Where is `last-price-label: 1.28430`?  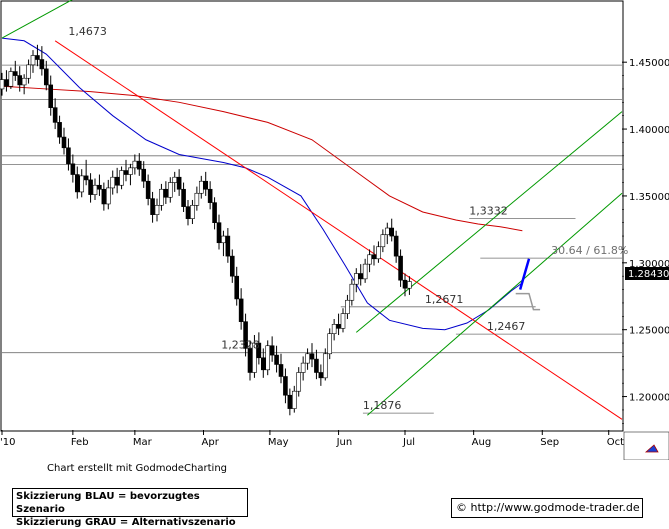 last-price-label: 1.28430 is located at coordinates (648, 274).